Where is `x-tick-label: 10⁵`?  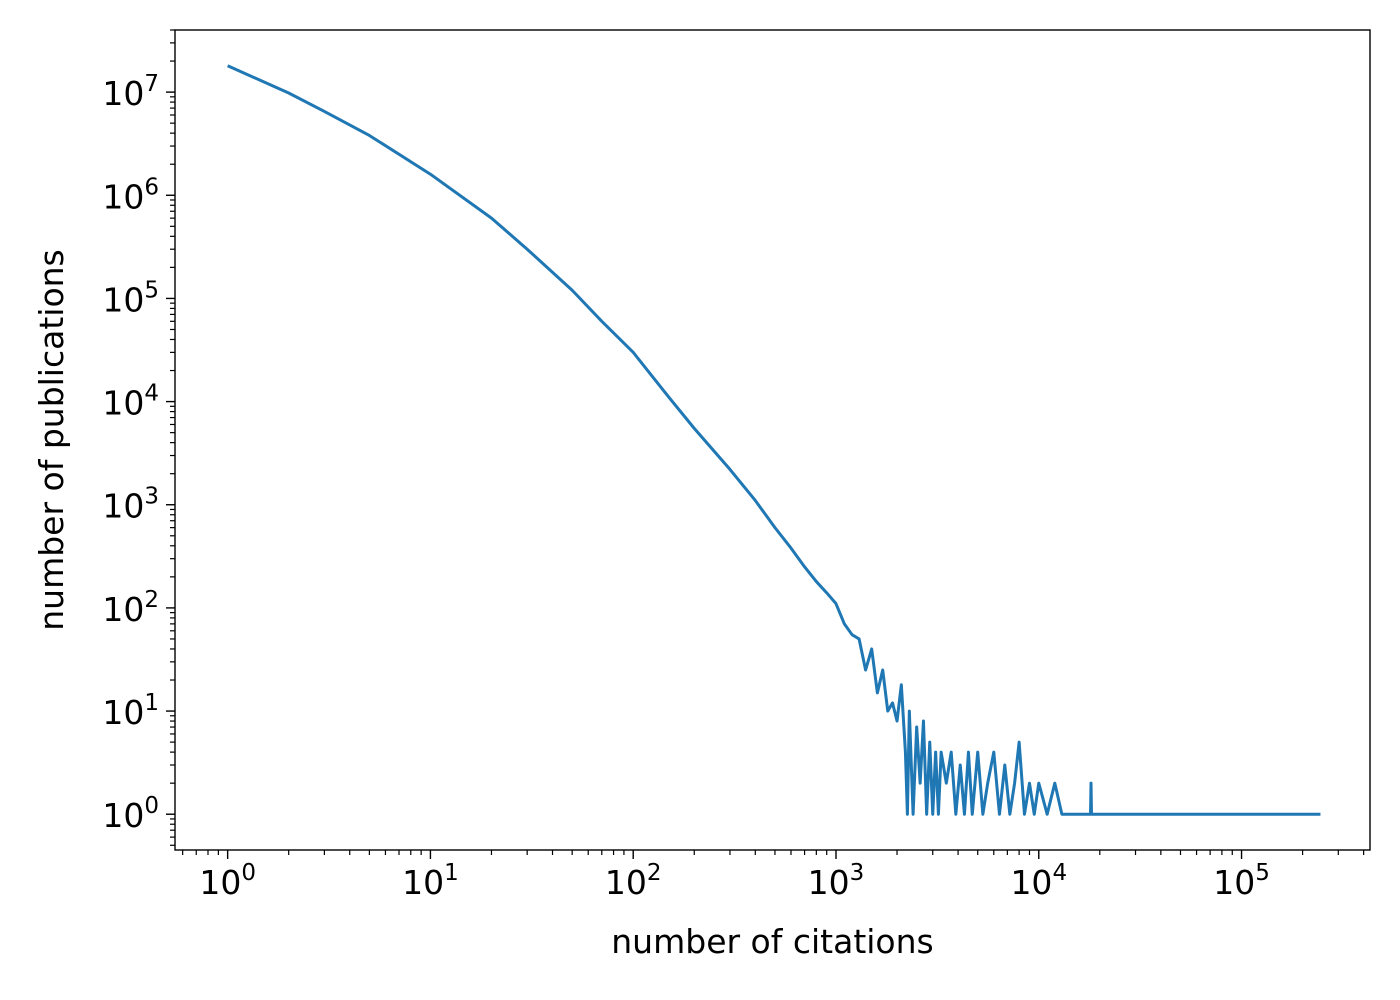 x-tick-label: 10⁵ is located at coordinates (1241, 881).